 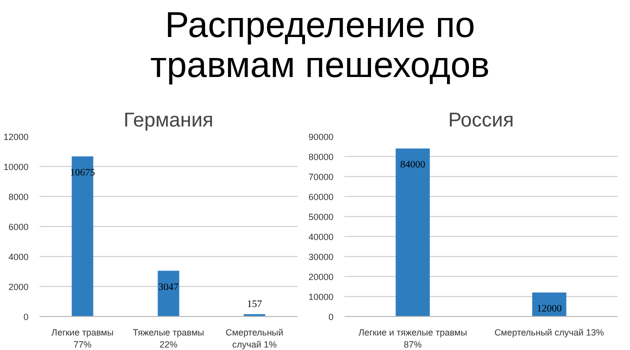 I want to click on chart-title: Германия, so click(x=169, y=121).